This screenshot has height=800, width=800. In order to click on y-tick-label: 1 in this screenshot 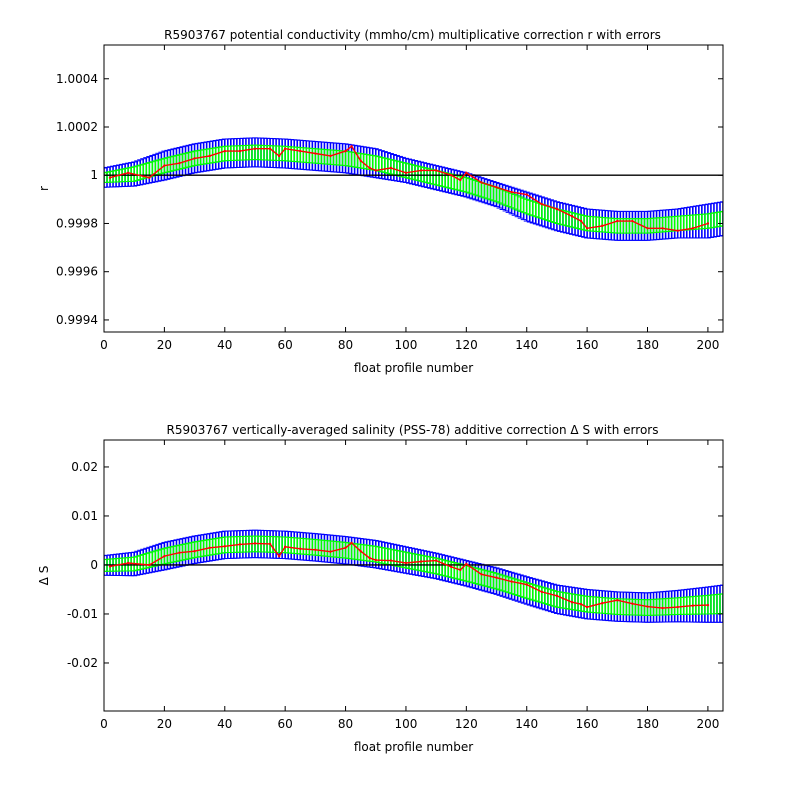, I will do `click(94, 175)`.